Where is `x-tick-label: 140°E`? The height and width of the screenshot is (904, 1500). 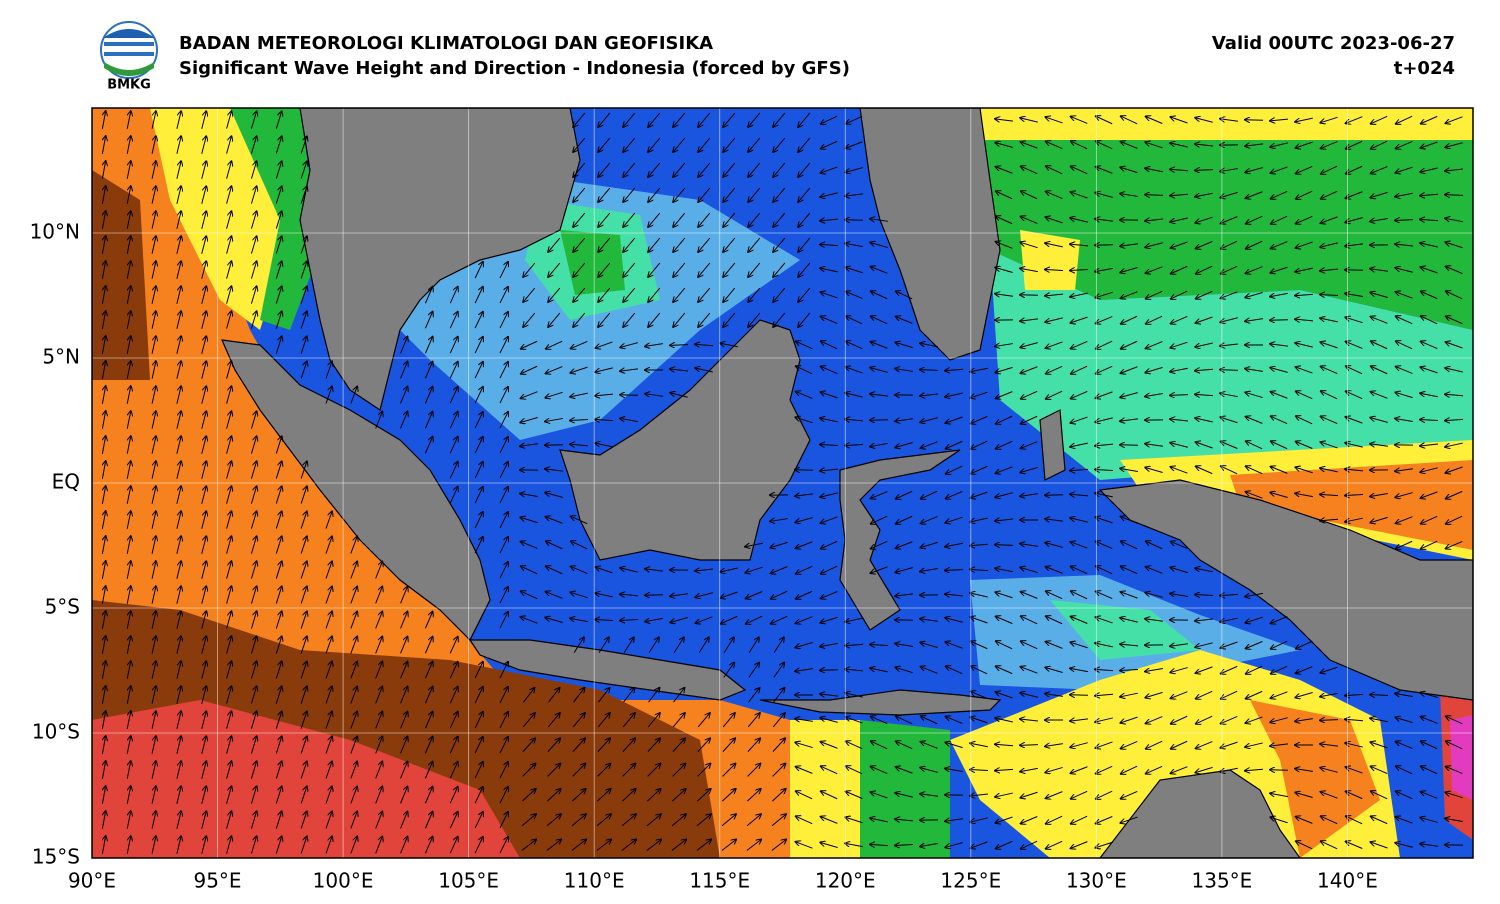 x-tick-label: 140°E is located at coordinates (1347, 881).